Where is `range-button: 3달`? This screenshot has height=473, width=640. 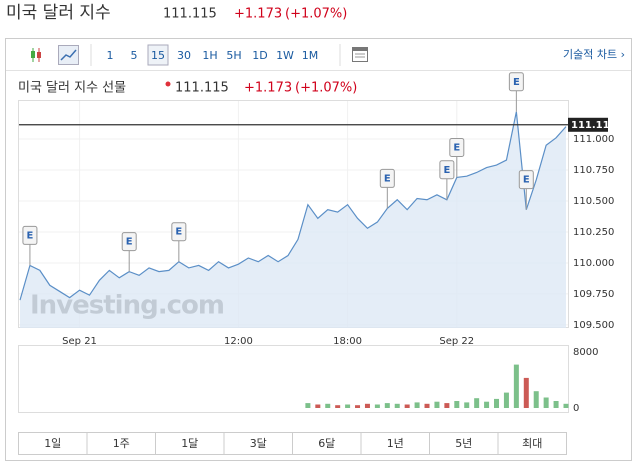
range-button: 3달 is located at coordinates (258, 443).